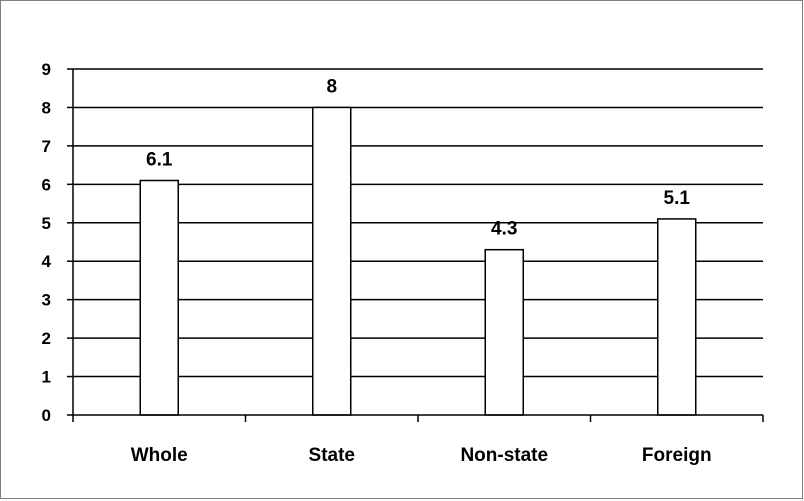  What do you see at coordinates (159, 455) in the screenshot?
I see `x-category-label: Whole` at bounding box center [159, 455].